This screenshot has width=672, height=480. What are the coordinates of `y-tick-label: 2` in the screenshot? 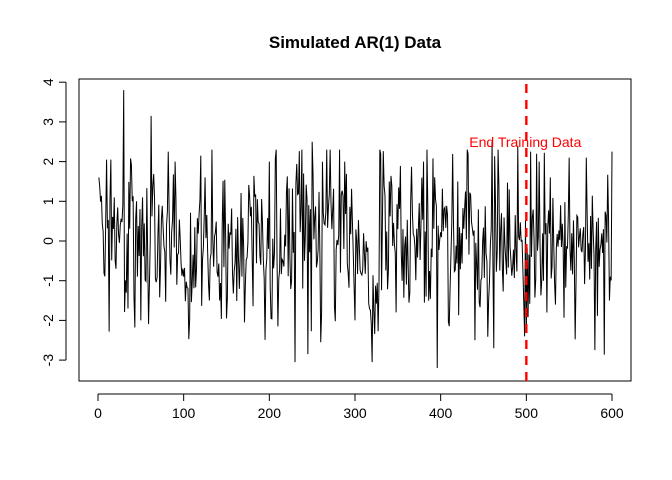 It's located at (48, 161).